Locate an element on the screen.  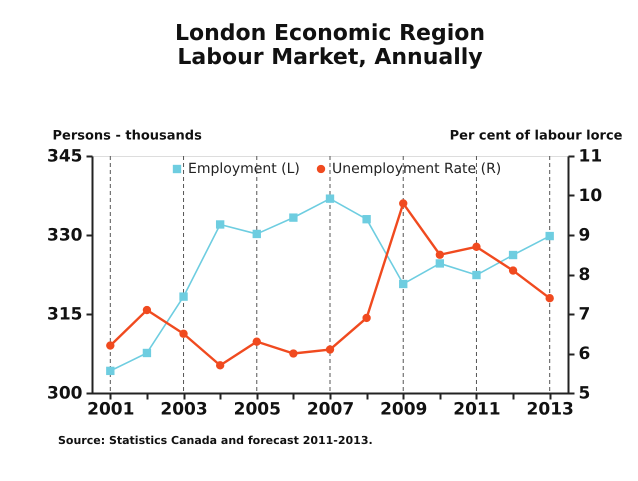
text: London Economic Region is located at coordinates (330, 33).